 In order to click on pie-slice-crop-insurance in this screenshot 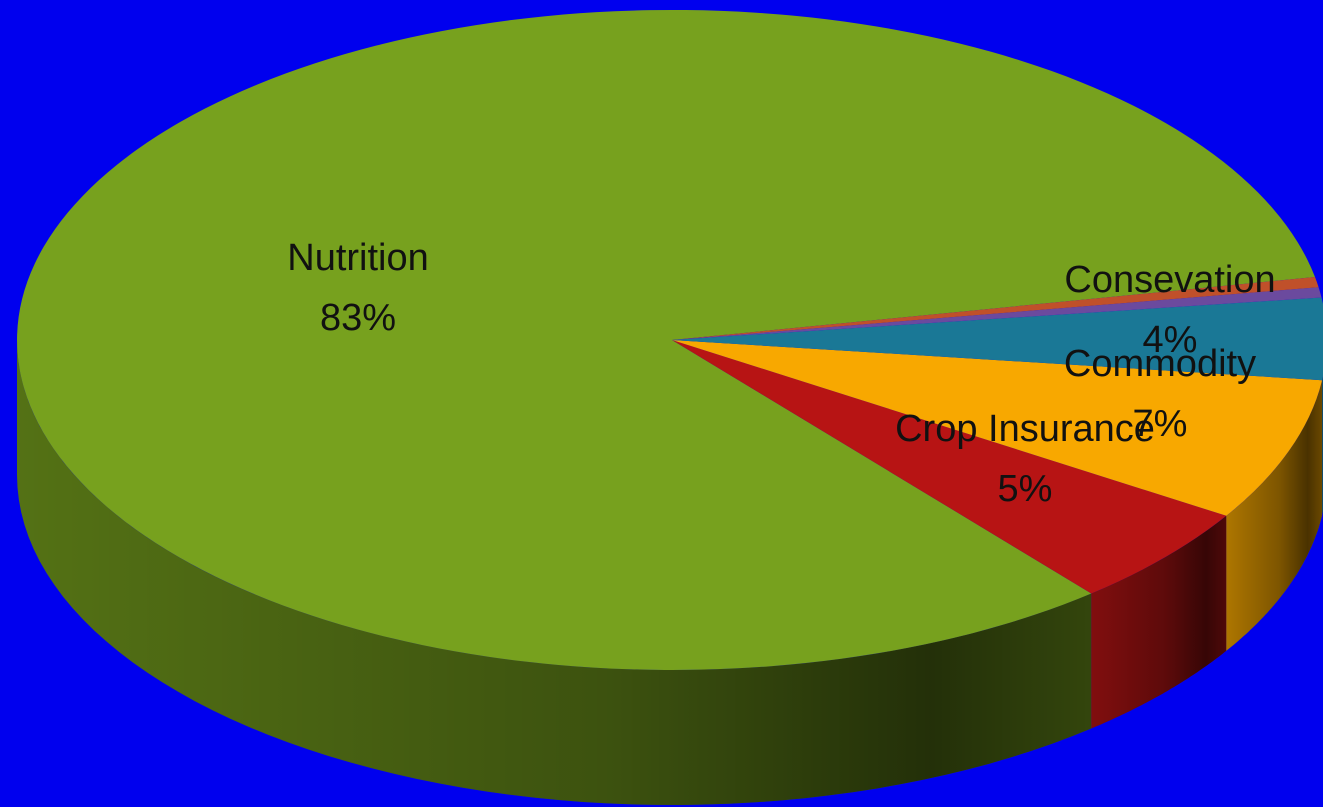, I will do `click(949, 467)`.